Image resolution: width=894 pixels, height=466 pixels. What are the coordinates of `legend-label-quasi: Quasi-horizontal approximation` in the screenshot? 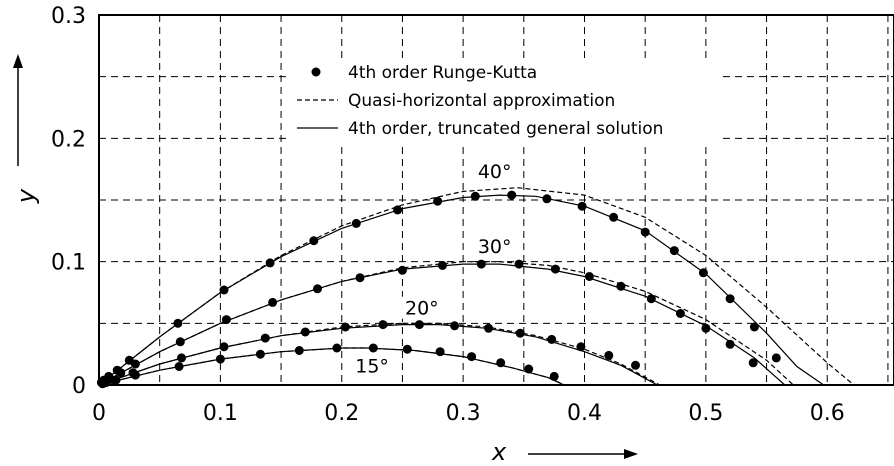 It's located at (481, 101).